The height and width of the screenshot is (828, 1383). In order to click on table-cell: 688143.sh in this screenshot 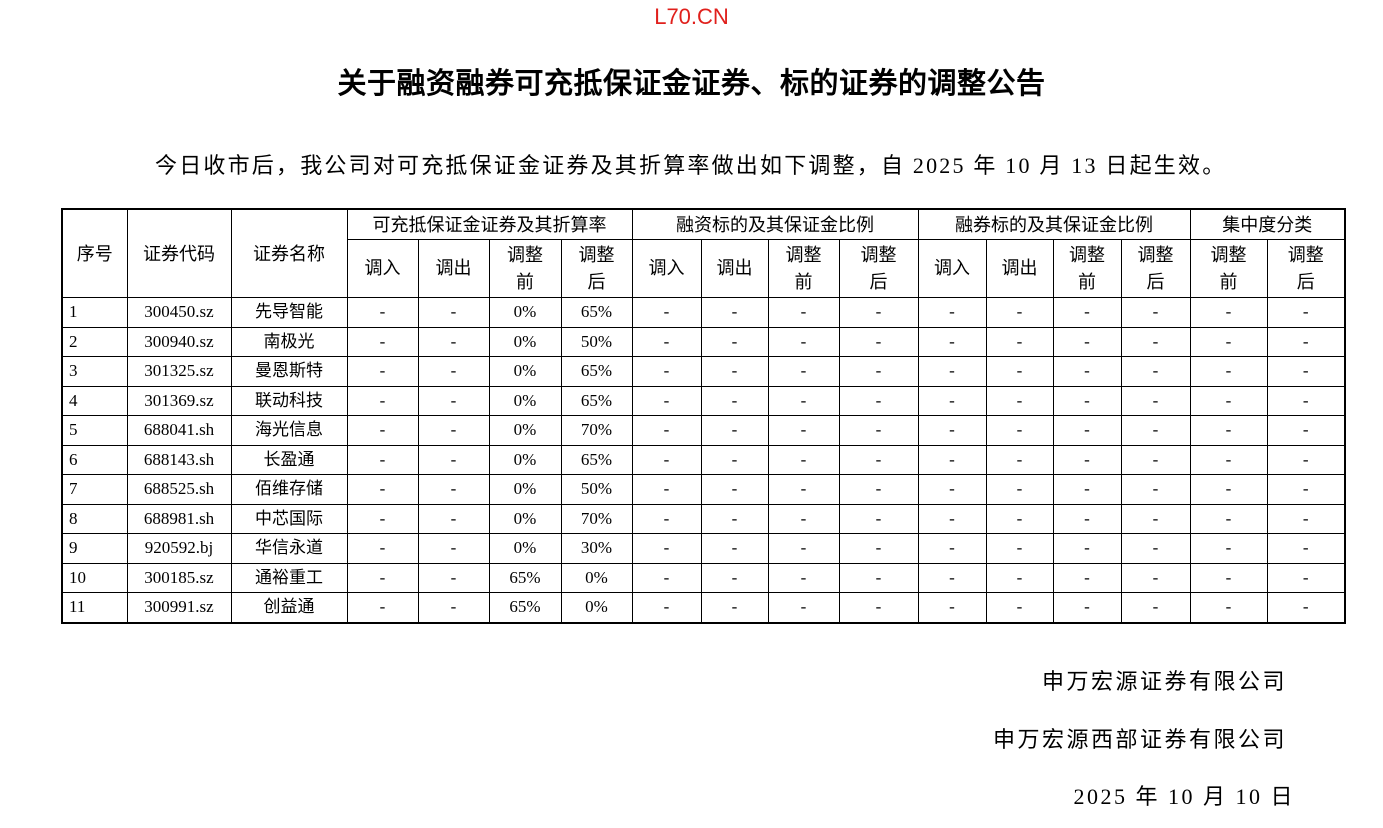, I will do `click(179, 459)`.